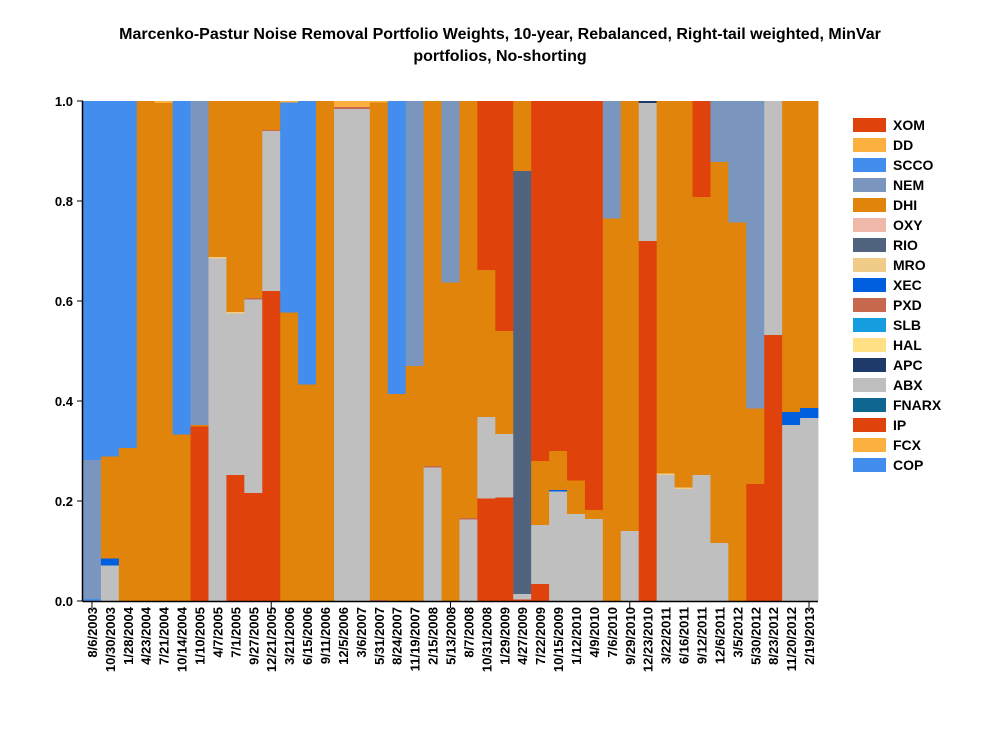 The width and height of the screenshot is (1000, 755). Describe the element at coordinates (869, 365) in the screenshot. I see `legend-swatch-apc` at that location.